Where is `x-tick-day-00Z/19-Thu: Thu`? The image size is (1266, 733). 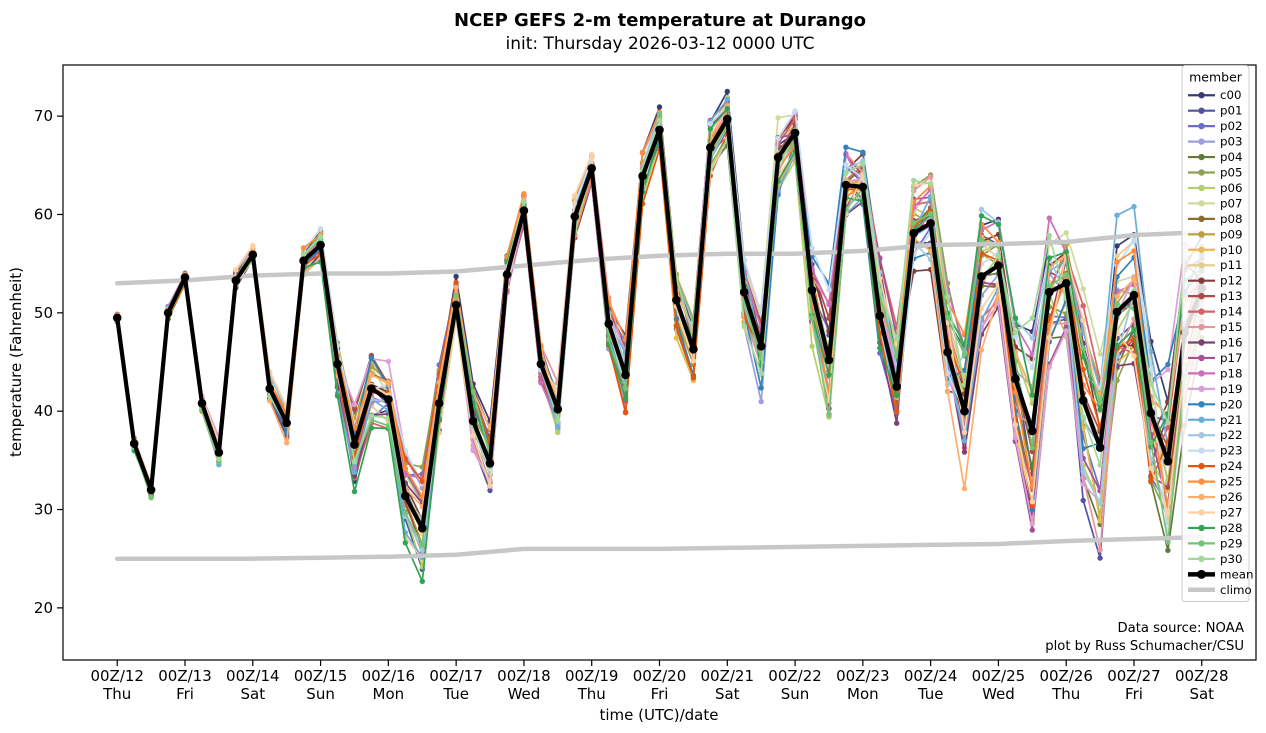 x-tick-day-00Z/19-Thu: Thu is located at coordinates (591, 694).